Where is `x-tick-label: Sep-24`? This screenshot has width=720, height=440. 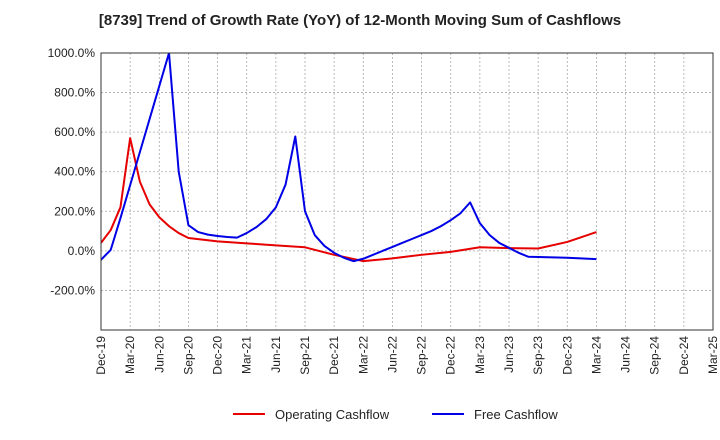 x-tick-label: Sep-24 is located at coordinates (655, 355).